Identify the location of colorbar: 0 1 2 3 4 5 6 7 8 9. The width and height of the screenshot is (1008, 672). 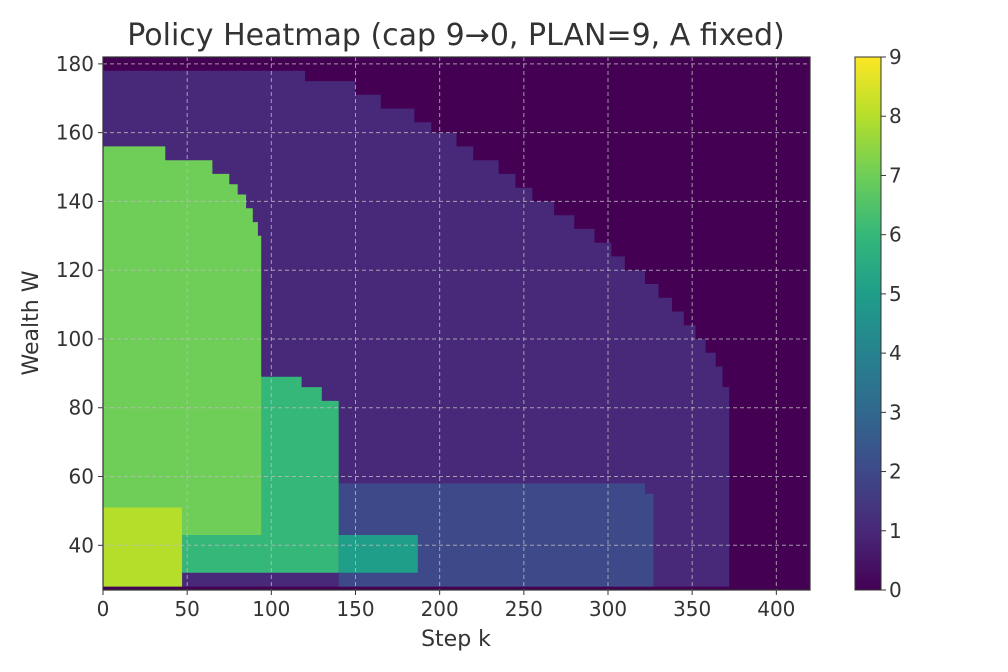
(878, 323).